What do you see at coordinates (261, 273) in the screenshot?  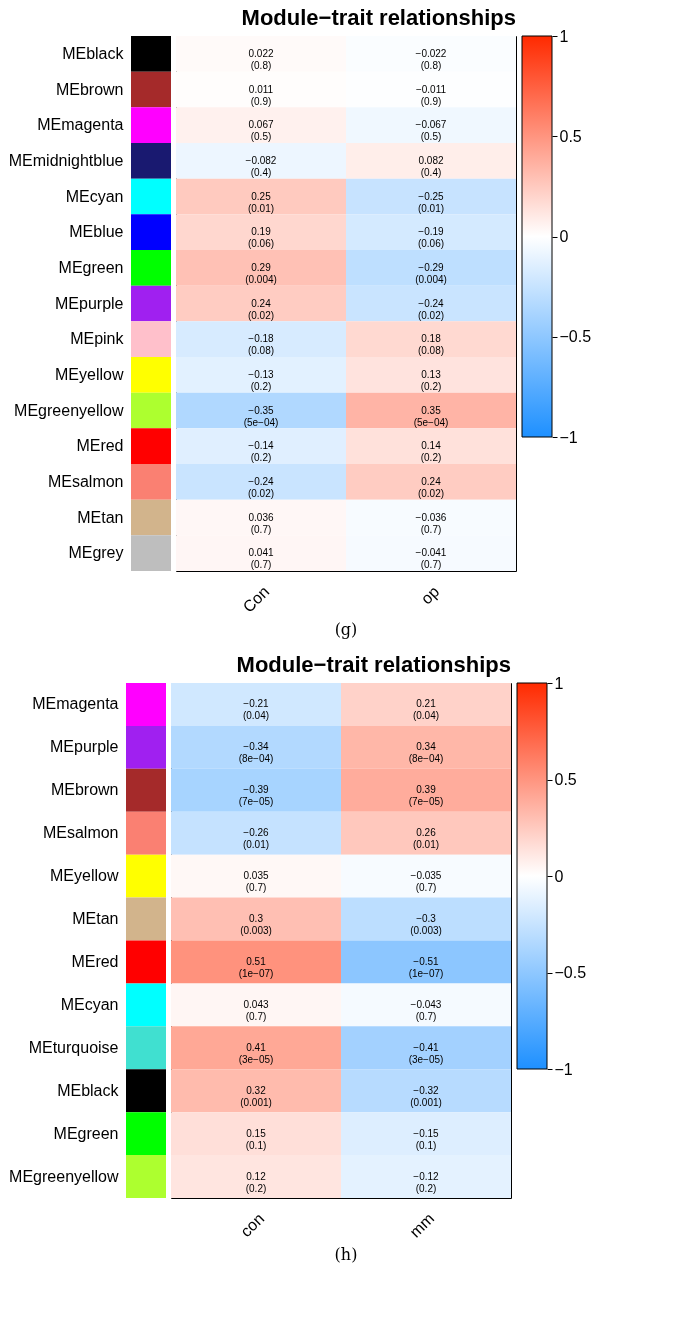 I see `data-label: 0.29 (0.004)` at bounding box center [261, 273].